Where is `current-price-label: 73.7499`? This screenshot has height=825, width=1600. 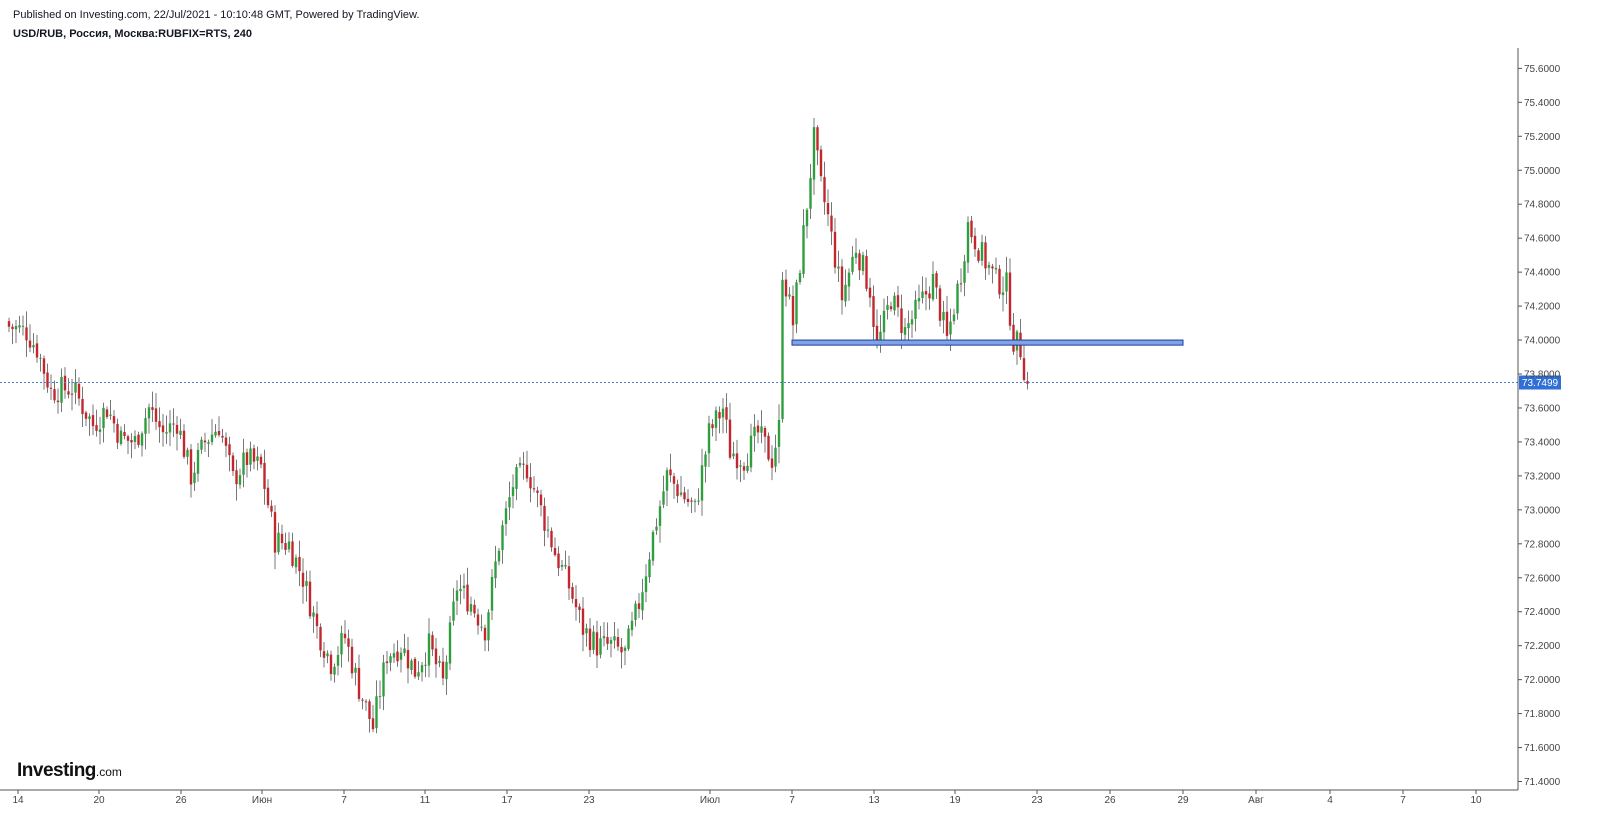 current-price-label: 73.7499 is located at coordinates (1540, 383).